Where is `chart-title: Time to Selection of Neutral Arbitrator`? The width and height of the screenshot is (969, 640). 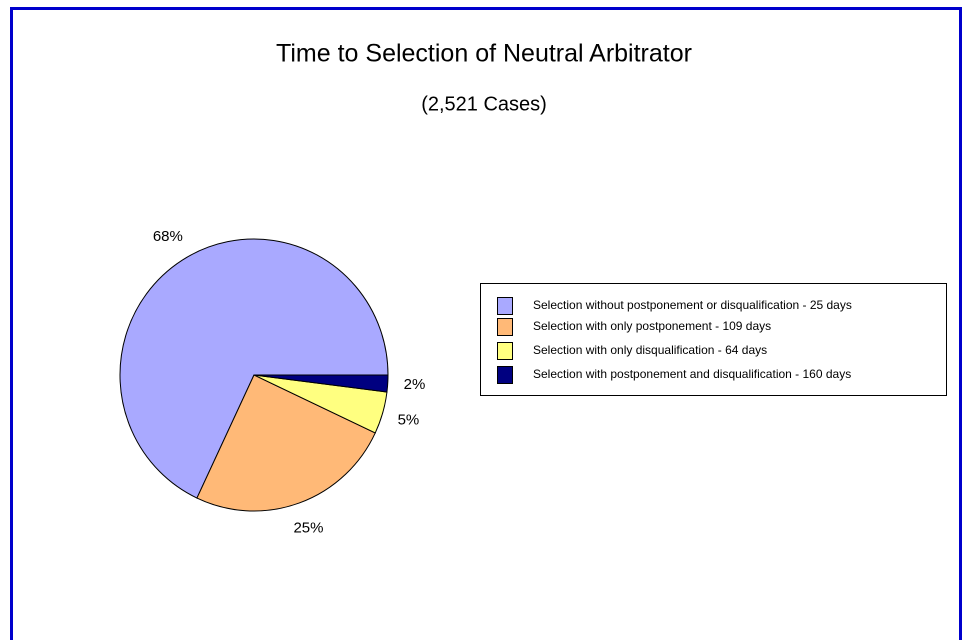 chart-title: Time to Selection of Neutral Arbitrator is located at coordinates (484, 54).